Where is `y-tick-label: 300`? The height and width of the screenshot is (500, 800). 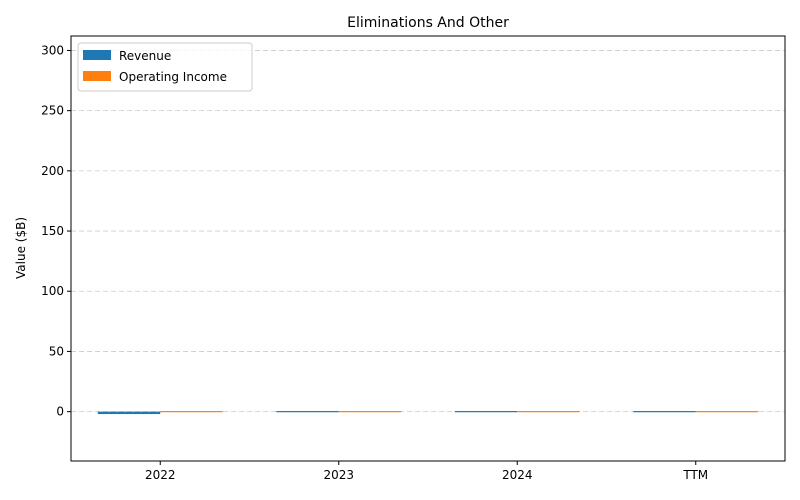
y-tick-label: 300 is located at coordinates (52, 50).